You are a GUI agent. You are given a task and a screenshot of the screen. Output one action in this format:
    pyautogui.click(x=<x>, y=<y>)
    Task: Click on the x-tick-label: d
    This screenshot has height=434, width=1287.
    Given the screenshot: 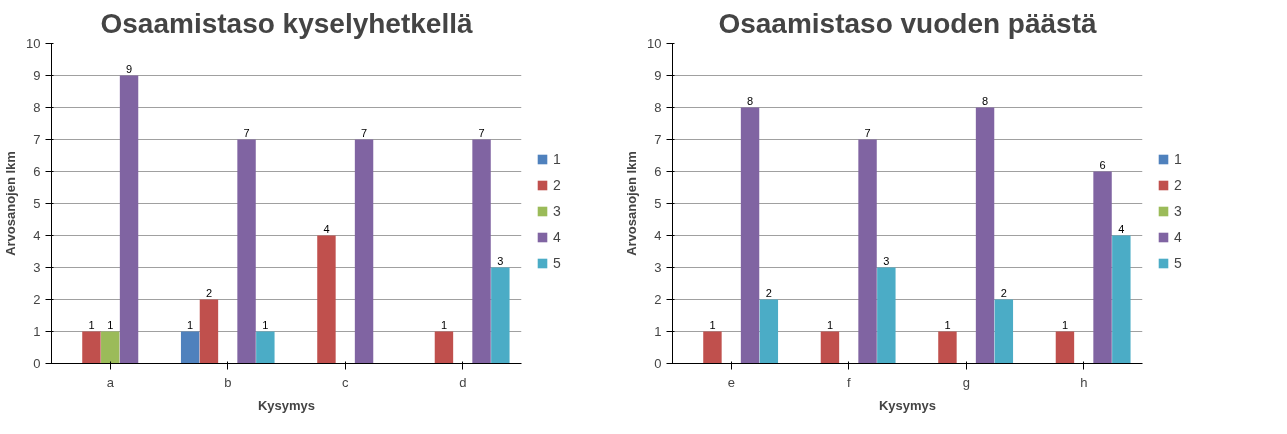 What is the action you would take?
    pyautogui.click(x=463, y=382)
    